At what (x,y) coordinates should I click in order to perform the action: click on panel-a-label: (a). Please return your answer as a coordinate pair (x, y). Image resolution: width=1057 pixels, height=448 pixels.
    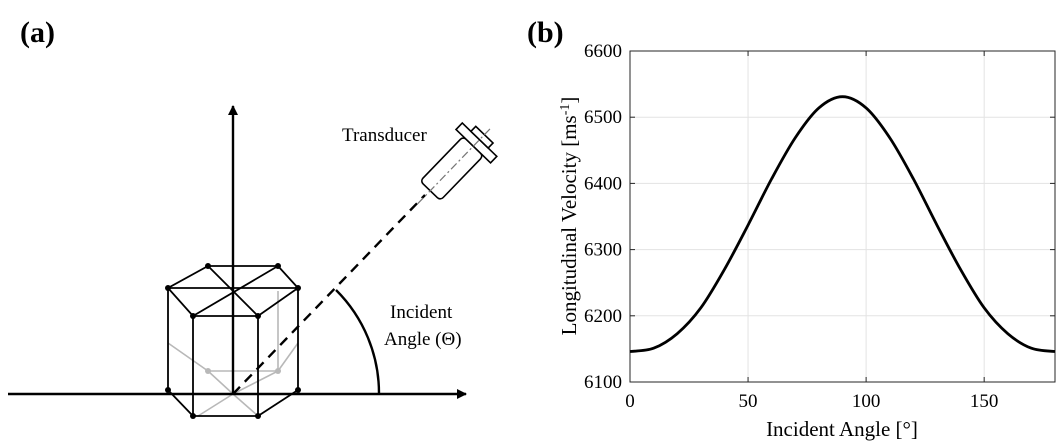
    Looking at the image, I should click on (37, 32).